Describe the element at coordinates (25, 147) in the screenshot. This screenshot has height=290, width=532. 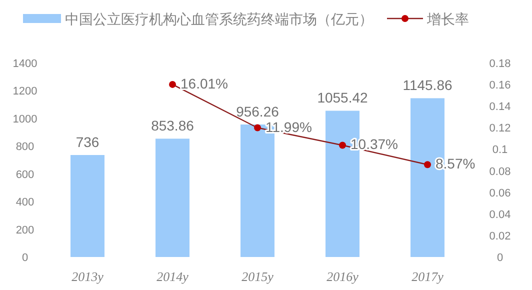
I see `y-tick-label: 800` at that location.